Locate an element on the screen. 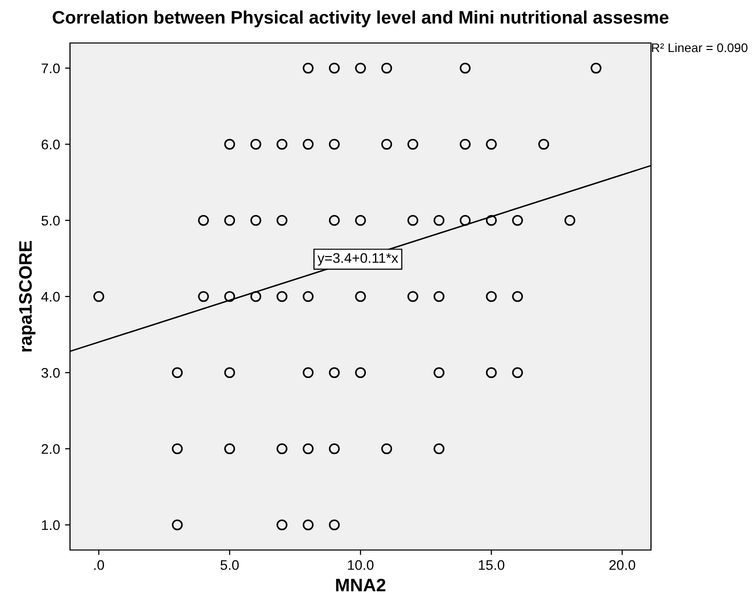 The height and width of the screenshot is (605, 752). x-tick-label: .0 is located at coordinates (99, 565).